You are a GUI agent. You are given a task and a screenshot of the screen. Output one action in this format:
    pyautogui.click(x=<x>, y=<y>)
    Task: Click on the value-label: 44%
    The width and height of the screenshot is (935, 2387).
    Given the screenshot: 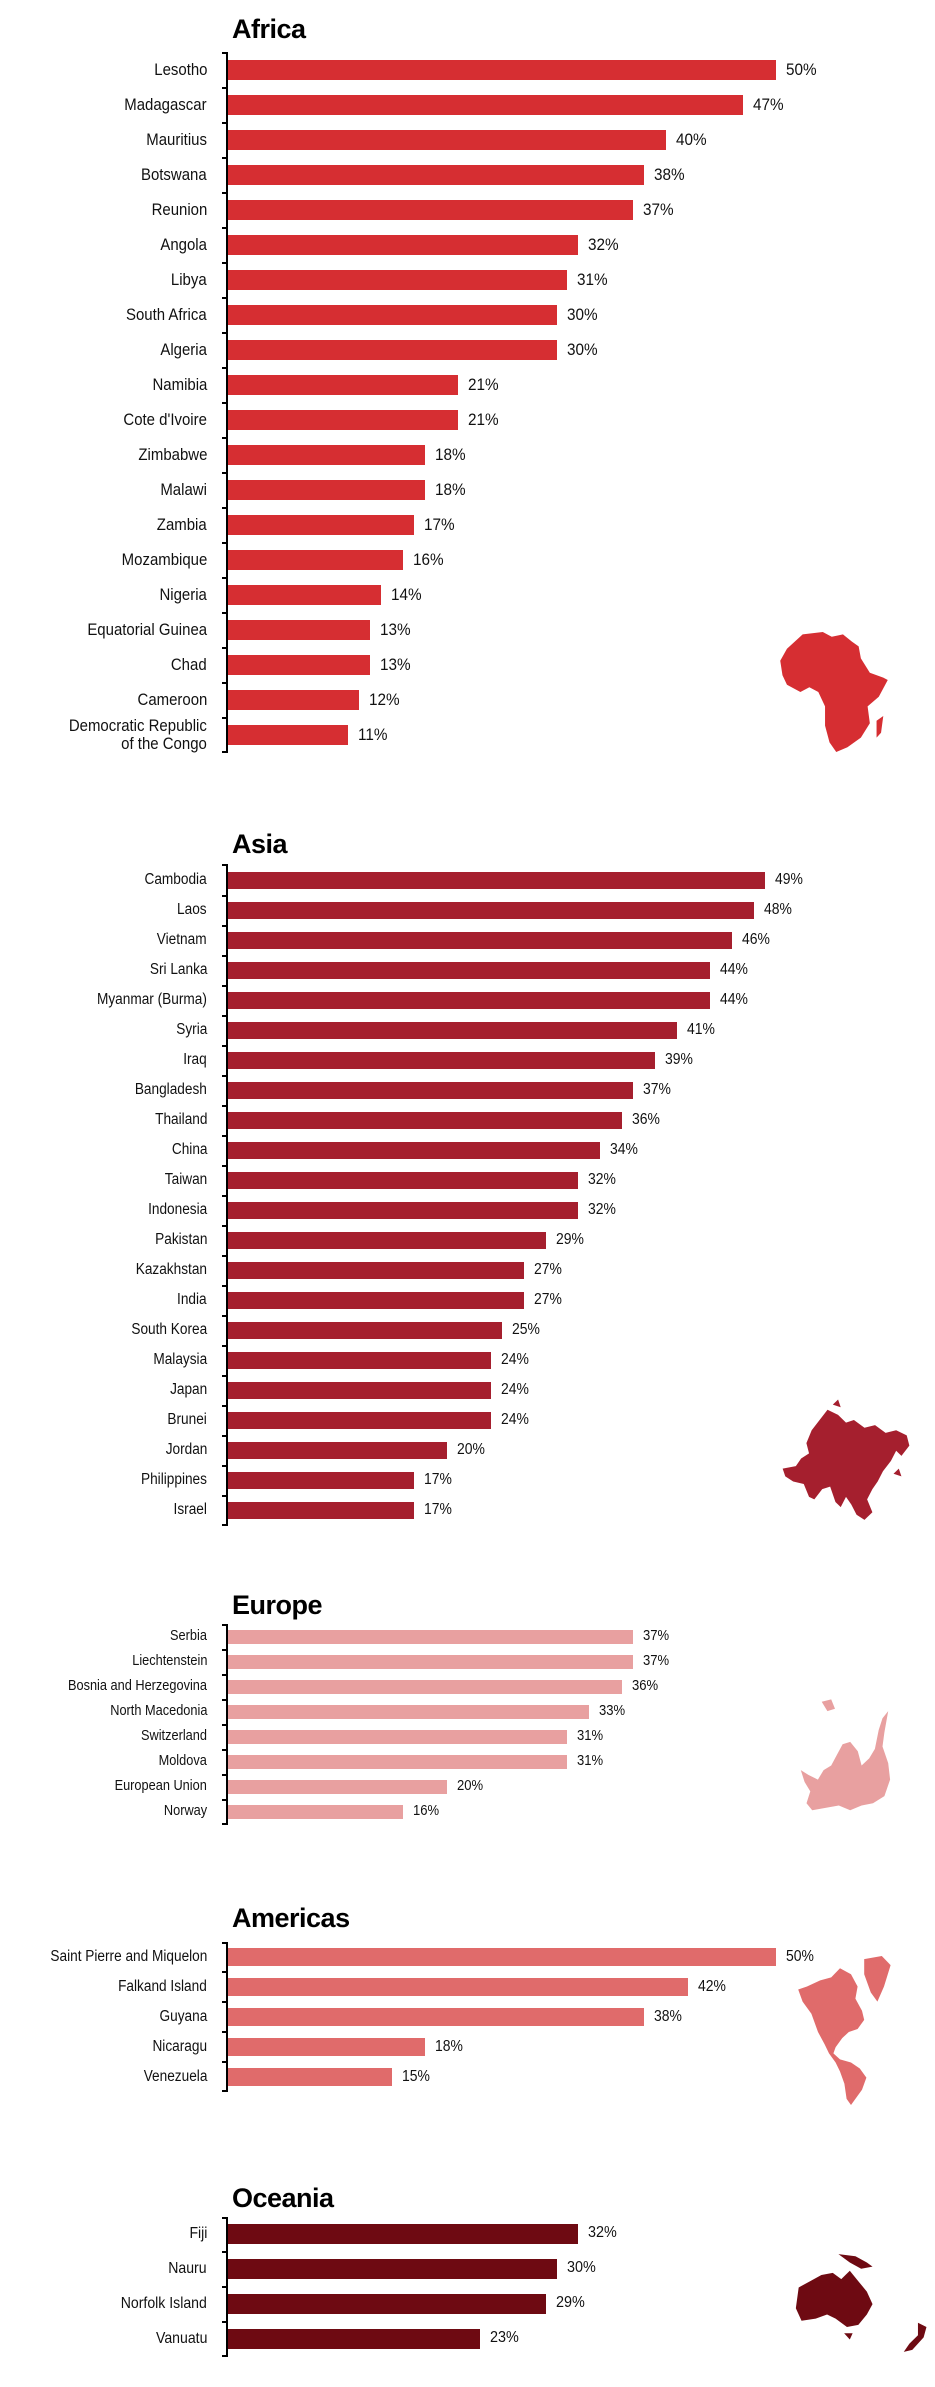 What is the action you would take?
    pyautogui.click(x=733, y=1000)
    